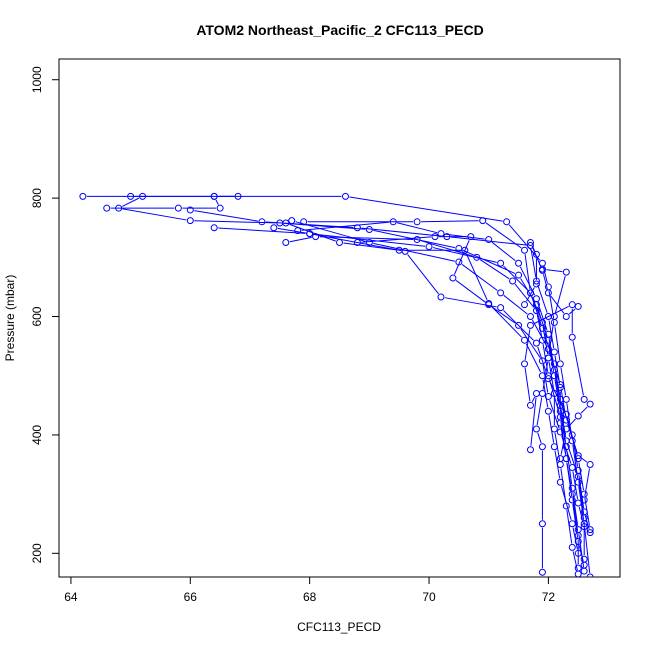  What do you see at coordinates (310, 597) in the screenshot?
I see `x-tick-label: 68` at bounding box center [310, 597].